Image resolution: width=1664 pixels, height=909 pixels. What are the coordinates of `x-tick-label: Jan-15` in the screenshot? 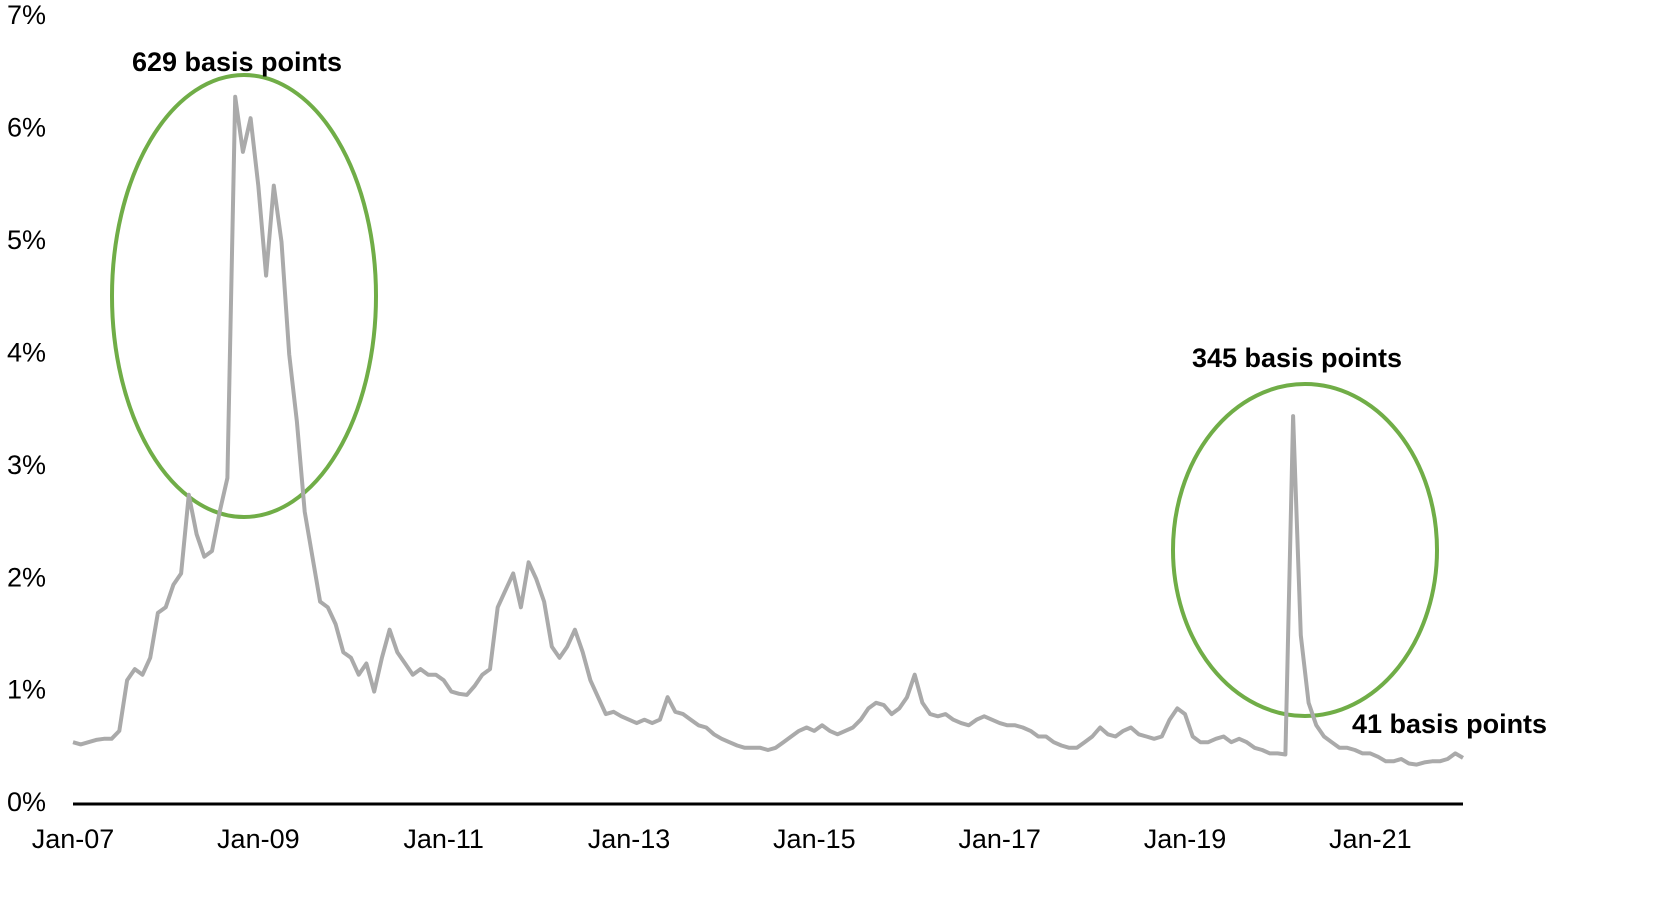 It's located at (814, 839).